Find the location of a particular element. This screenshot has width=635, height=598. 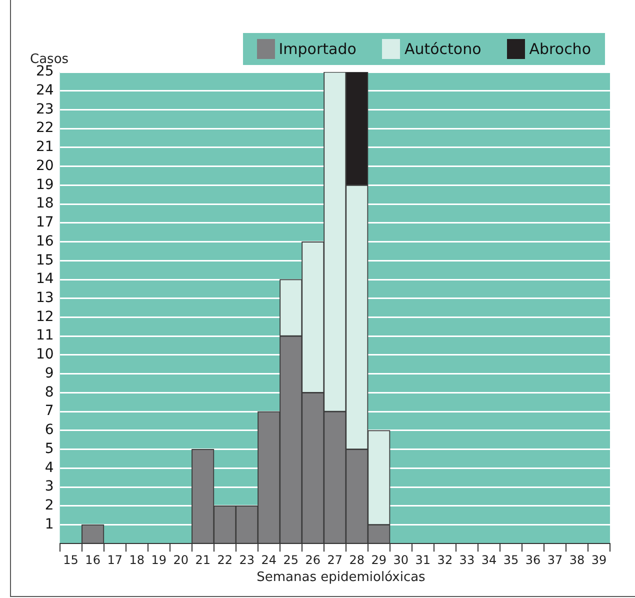

y-tick-label: 5 is located at coordinates (49, 448).